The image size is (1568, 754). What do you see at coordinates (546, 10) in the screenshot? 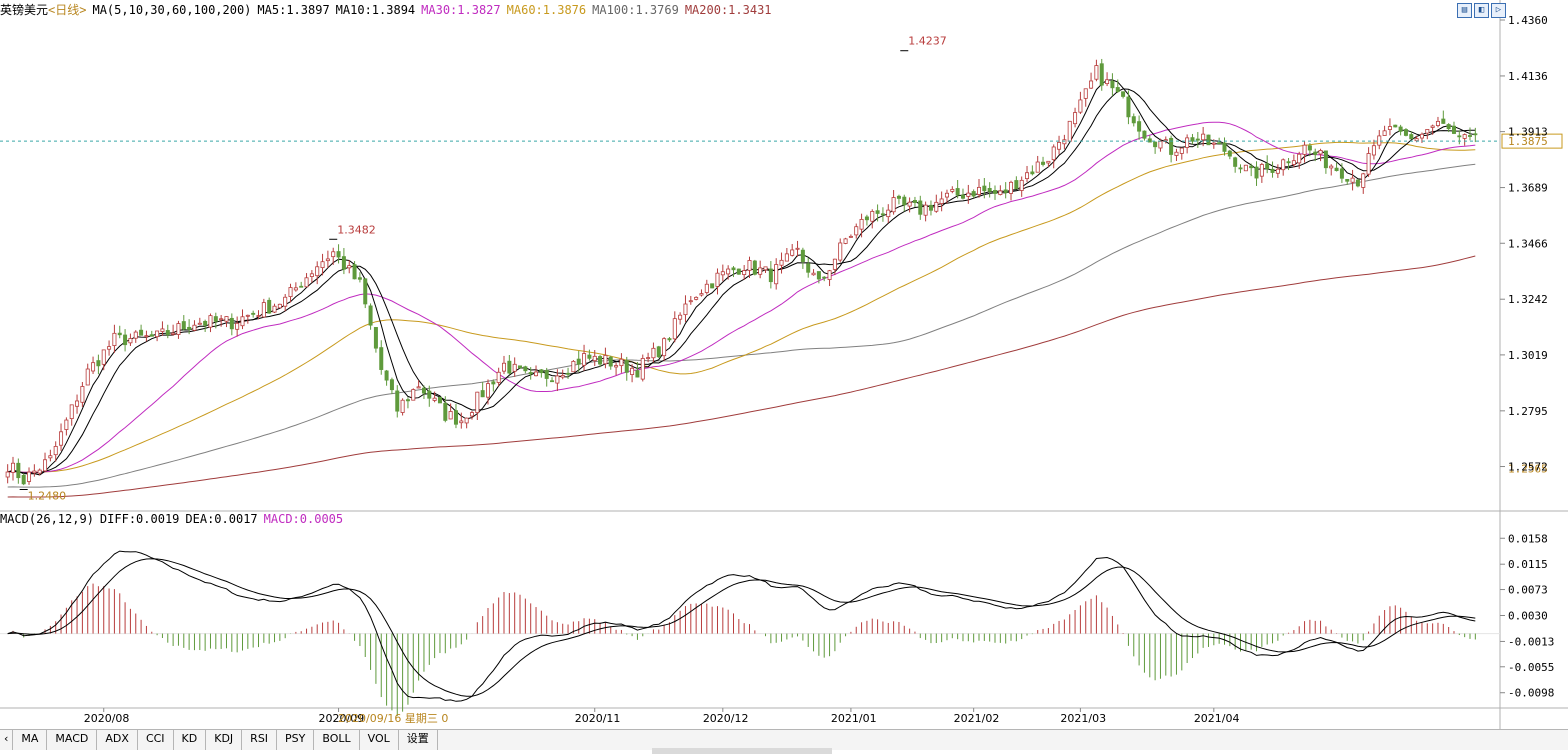
I see `ma60-value: MA60:1.3876` at bounding box center [546, 10].